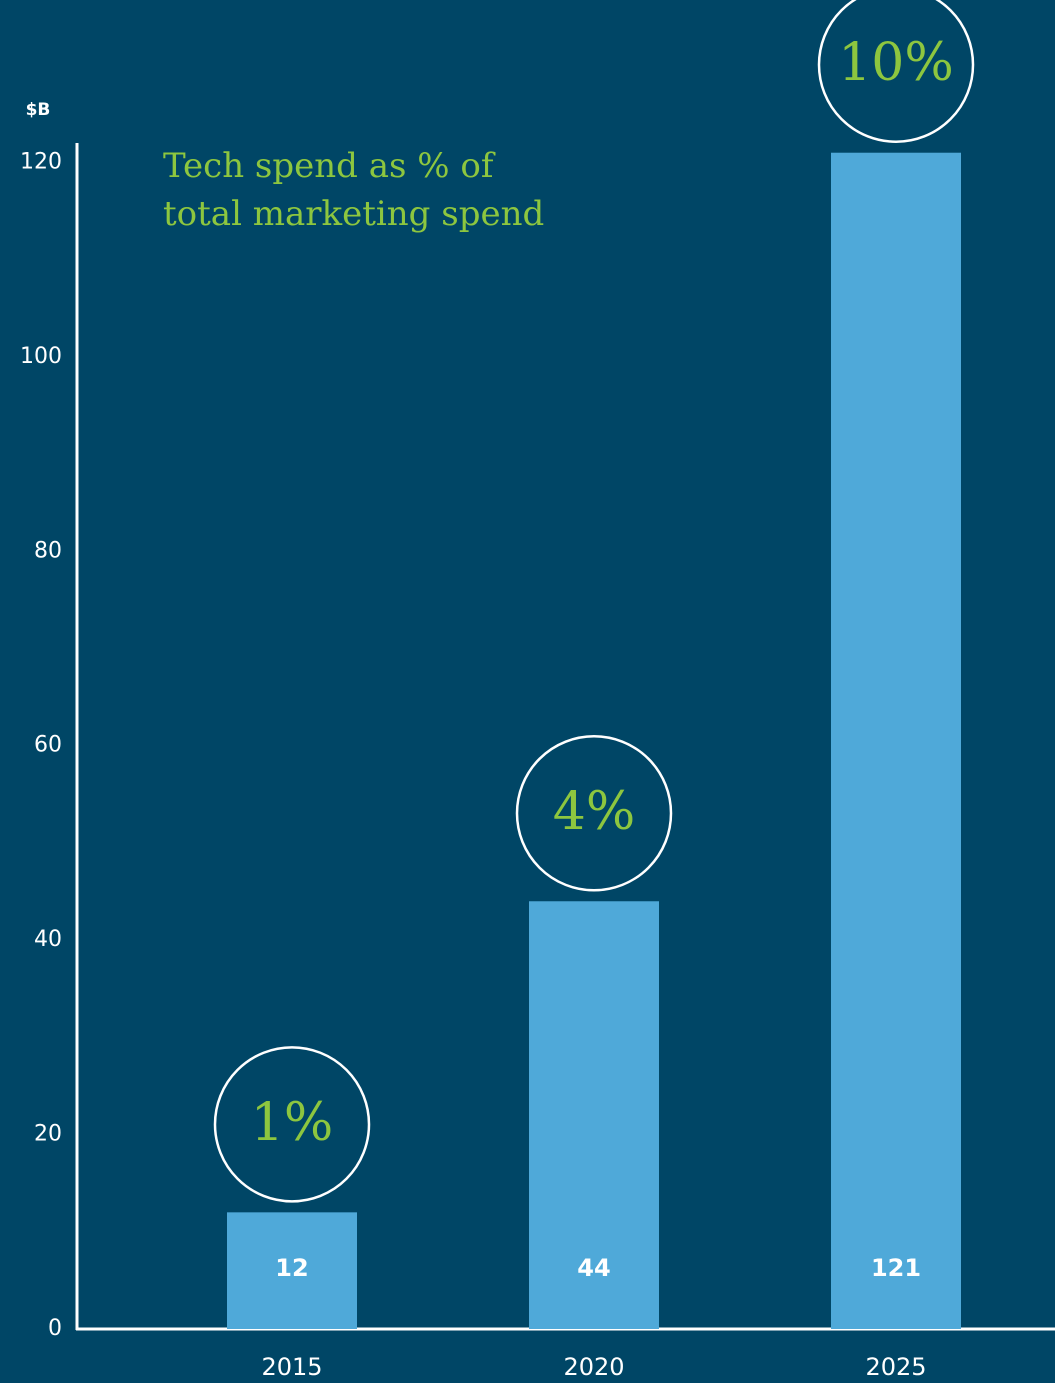 The width and height of the screenshot is (1055, 1383). Describe the element at coordinates (593, 1268) in the screenshot. I see `value-label: 44` at that location.